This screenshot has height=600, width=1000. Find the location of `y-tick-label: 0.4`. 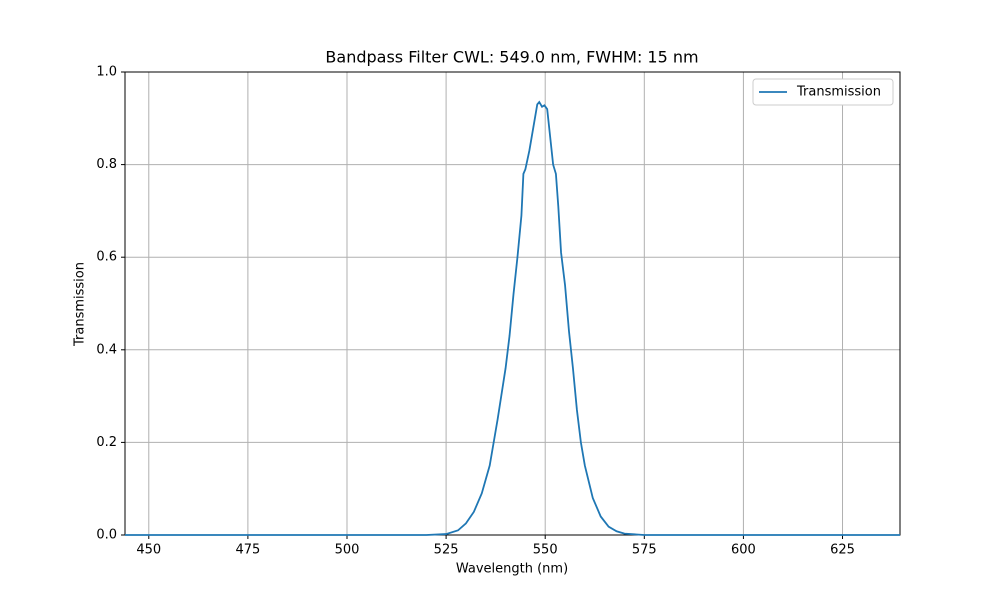

y-tick-label: 0.4 is located at coordinates (106, 349).